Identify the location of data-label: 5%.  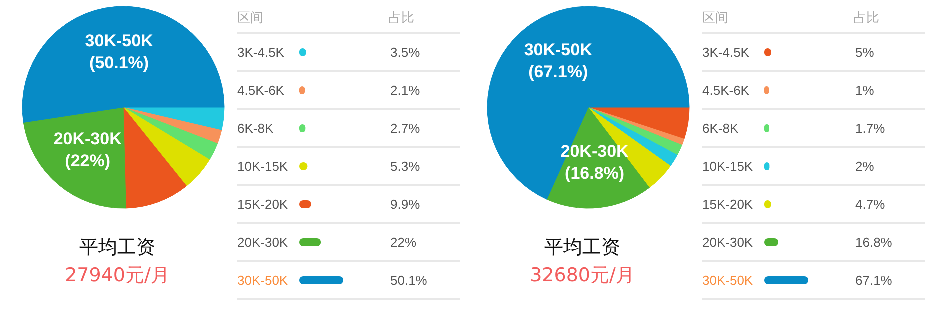
(865, 52).